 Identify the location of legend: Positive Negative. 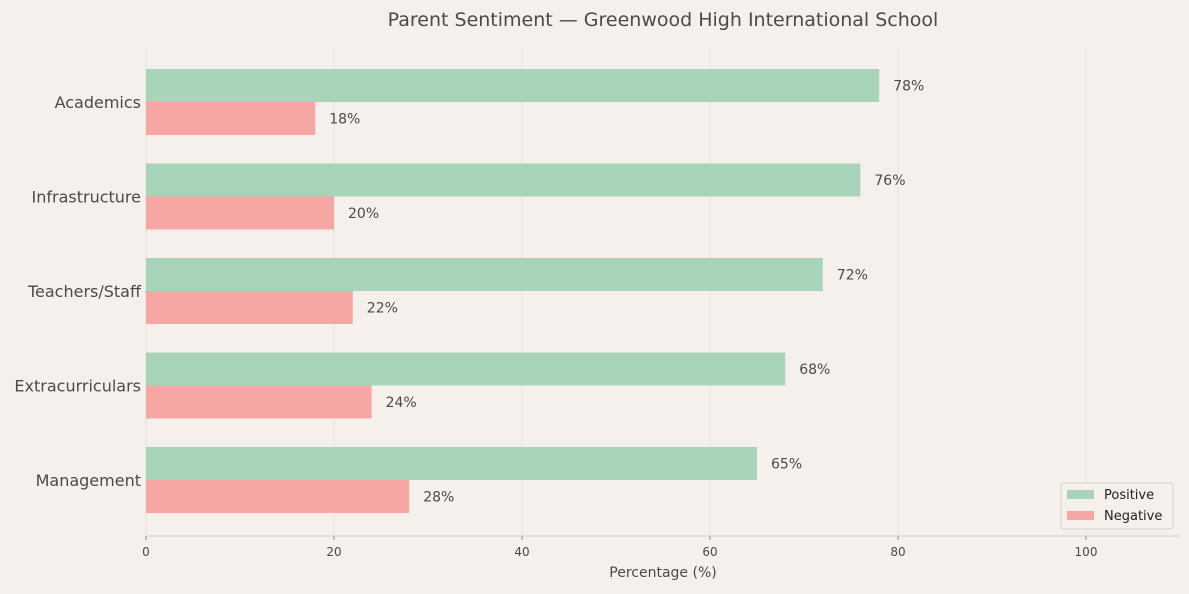
(1117, 506).